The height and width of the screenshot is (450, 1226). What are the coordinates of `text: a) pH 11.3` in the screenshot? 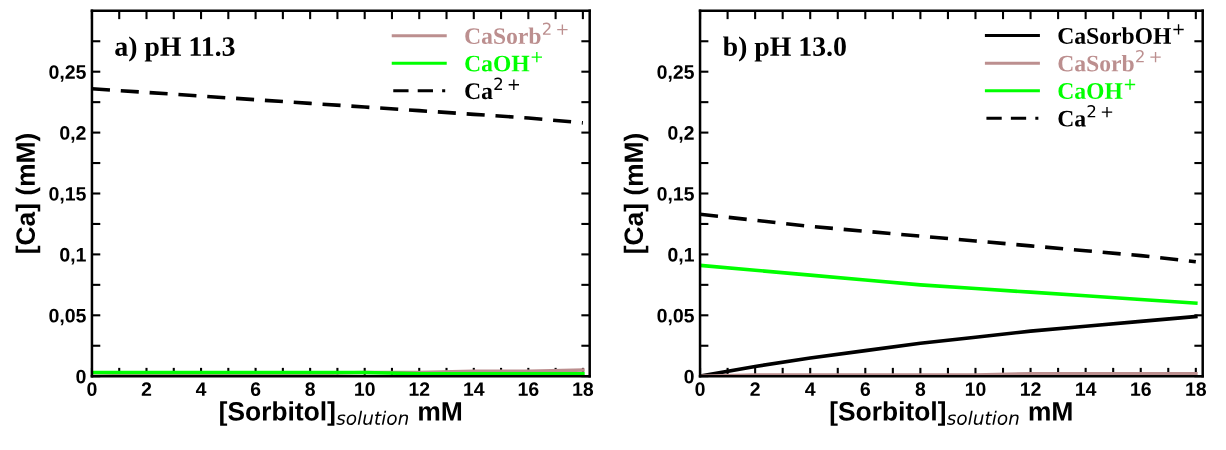 It's located at (175, 49).